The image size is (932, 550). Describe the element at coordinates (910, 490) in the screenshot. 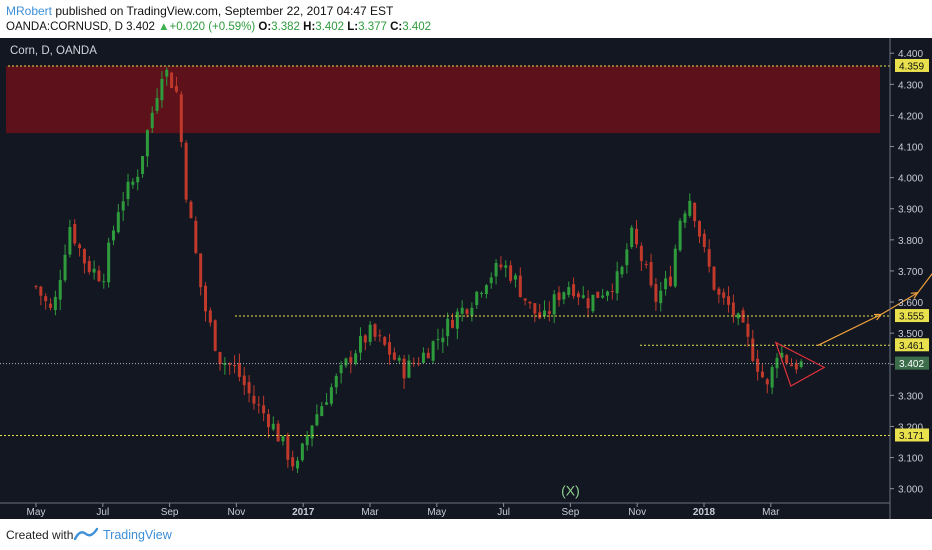

I see `price-tick-label: 3.000` at that location.